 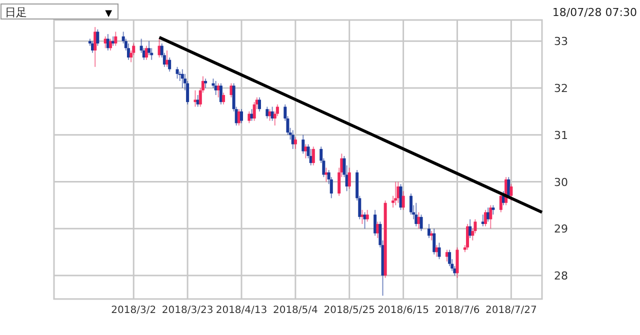 I want to click on x-tick-label: 2018/5/25, so click(x=350, y=310).